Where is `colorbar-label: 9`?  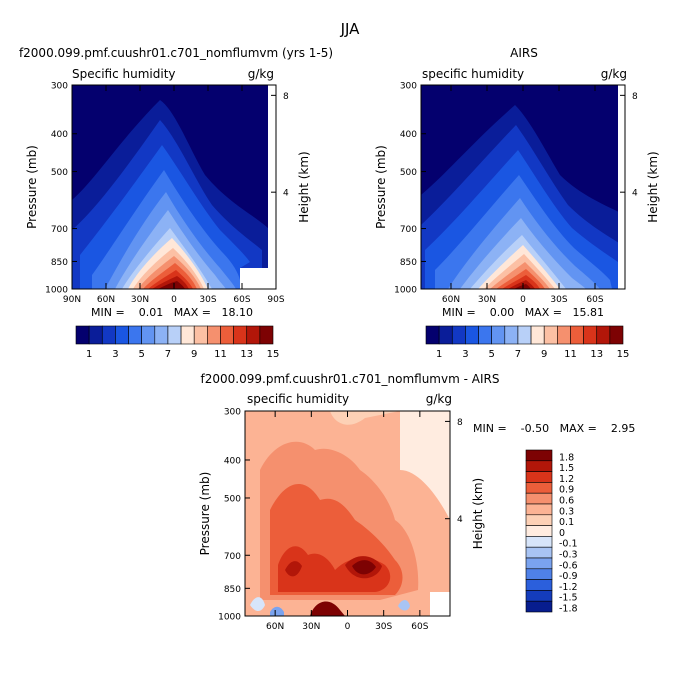
colorbar-label: 9 is located at coordinates (544, 354).